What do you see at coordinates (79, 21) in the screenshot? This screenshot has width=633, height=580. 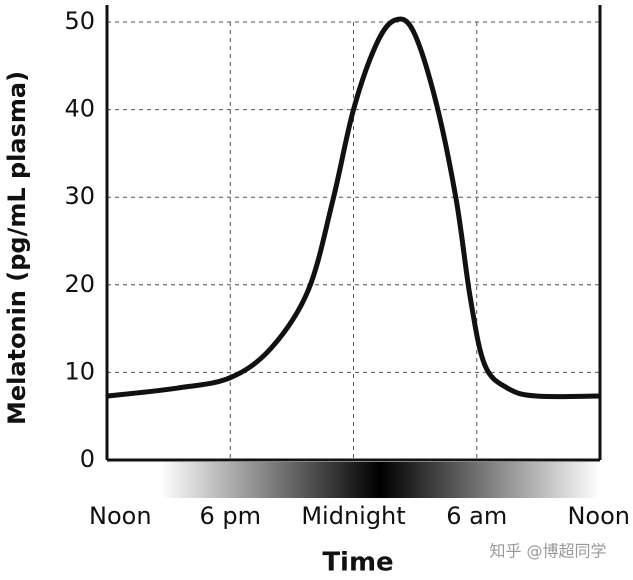 I see `y-tick-label: 50` at bounding box center [79, 21].